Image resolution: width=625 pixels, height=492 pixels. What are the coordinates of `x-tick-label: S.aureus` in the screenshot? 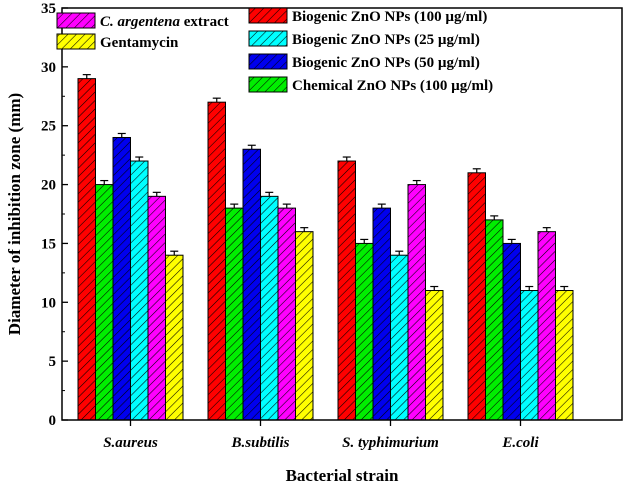 It's located at (130, 443).